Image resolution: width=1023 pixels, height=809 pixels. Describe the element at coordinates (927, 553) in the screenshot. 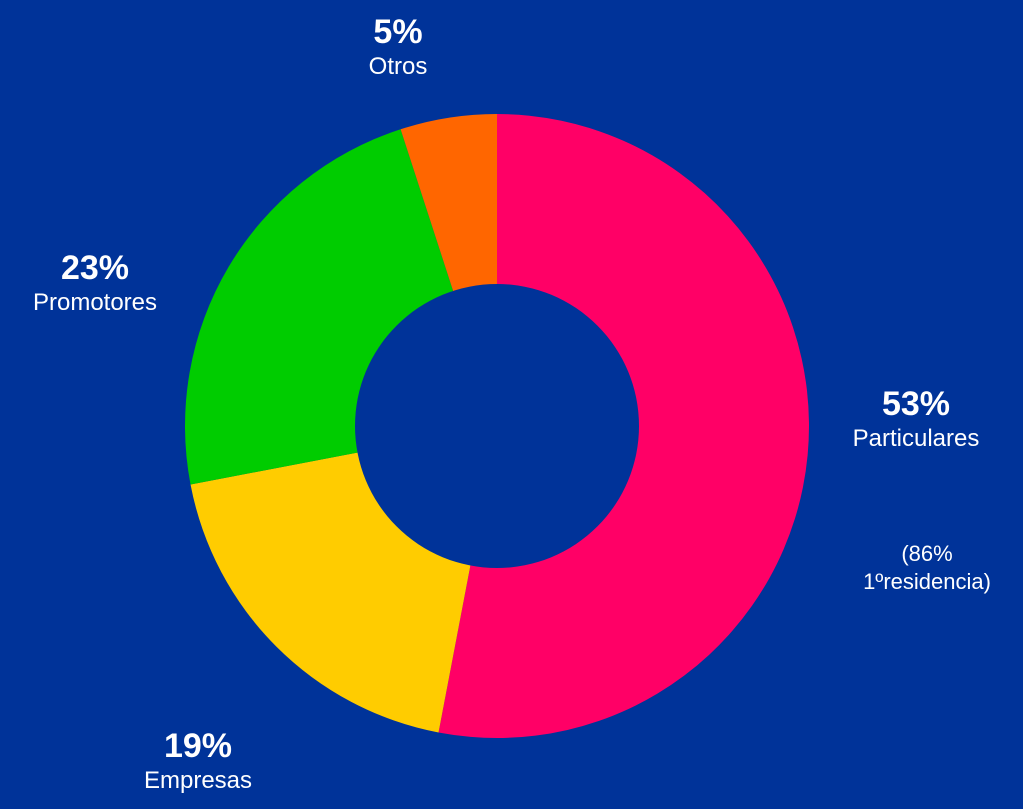

I see `note-line-1: (86%` at that location.